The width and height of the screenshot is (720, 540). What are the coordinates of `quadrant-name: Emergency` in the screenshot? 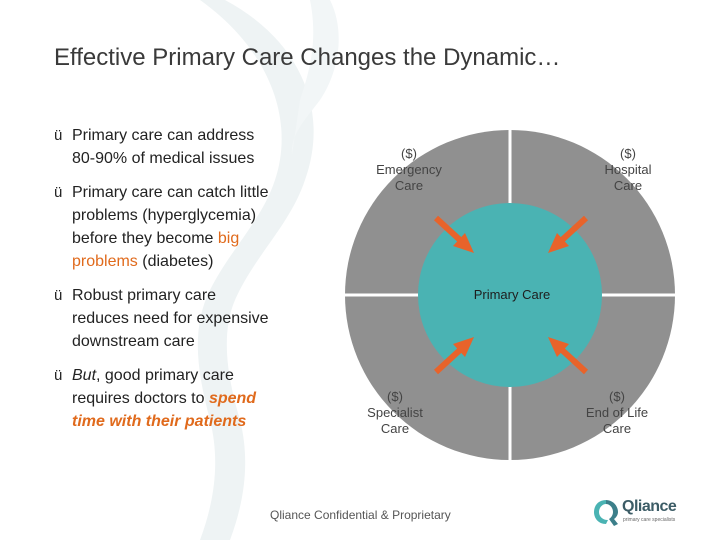 It's located at (409, 169).